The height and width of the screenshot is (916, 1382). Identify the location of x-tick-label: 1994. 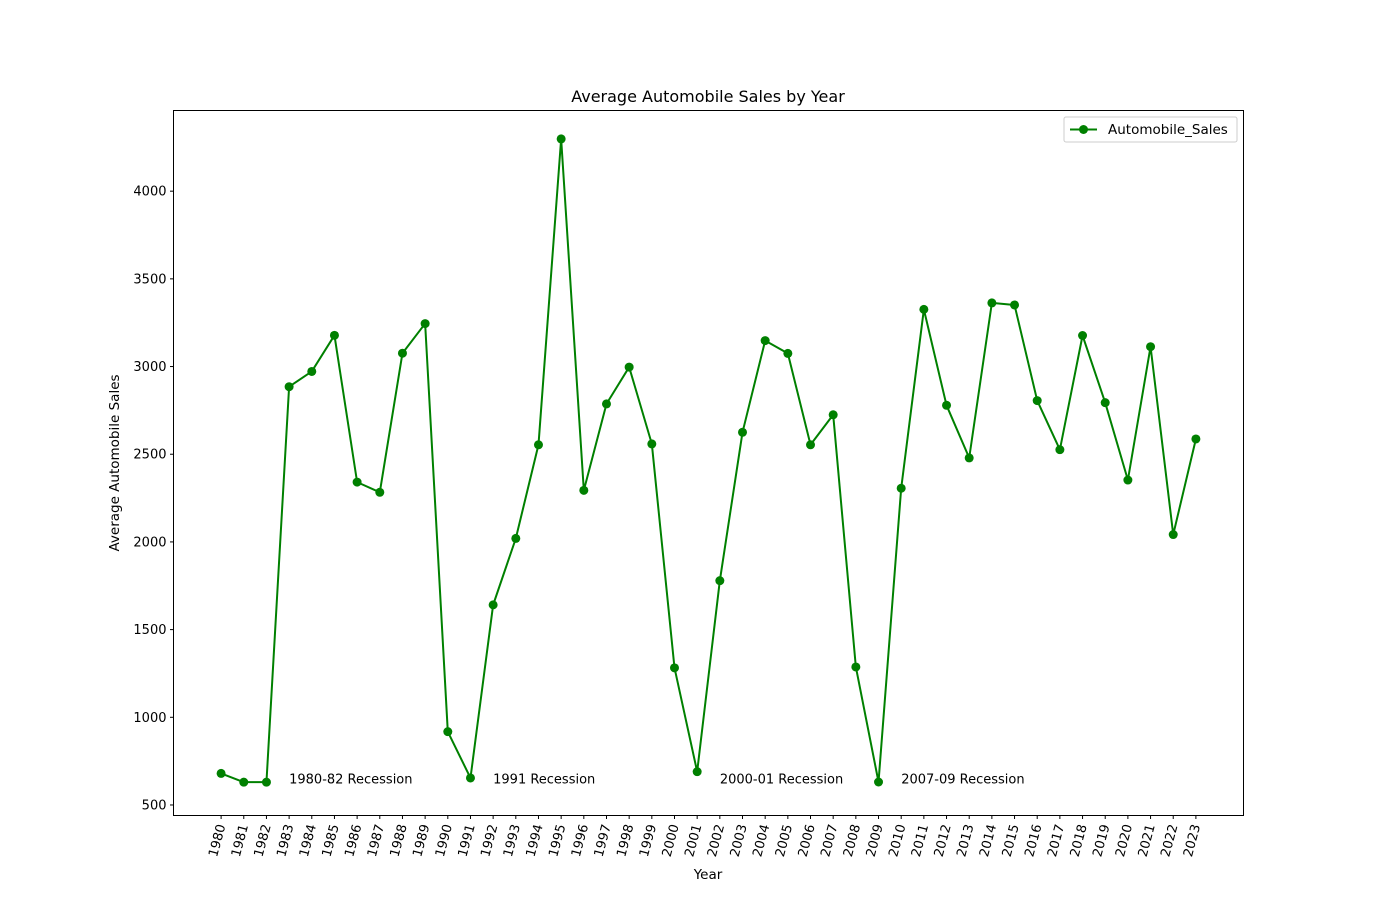
(535, 841).